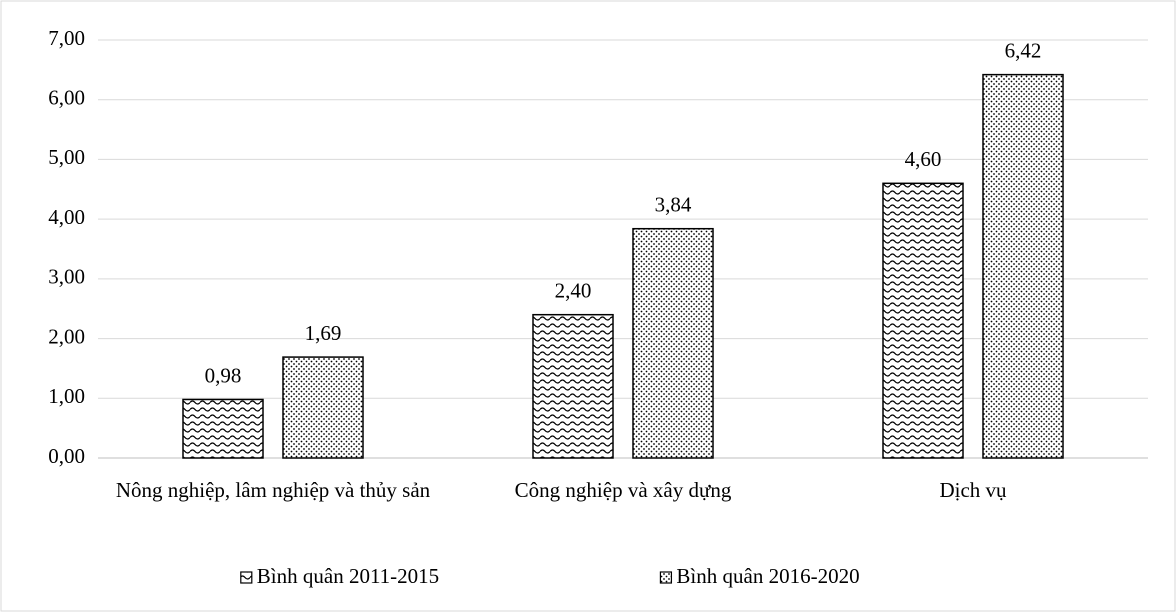 The image size is (1176, 612). Describe the element at coordinates (623, 490) in the screenshot. I see `x-tick-label: Công nghiệp và xây dựng` at that location.